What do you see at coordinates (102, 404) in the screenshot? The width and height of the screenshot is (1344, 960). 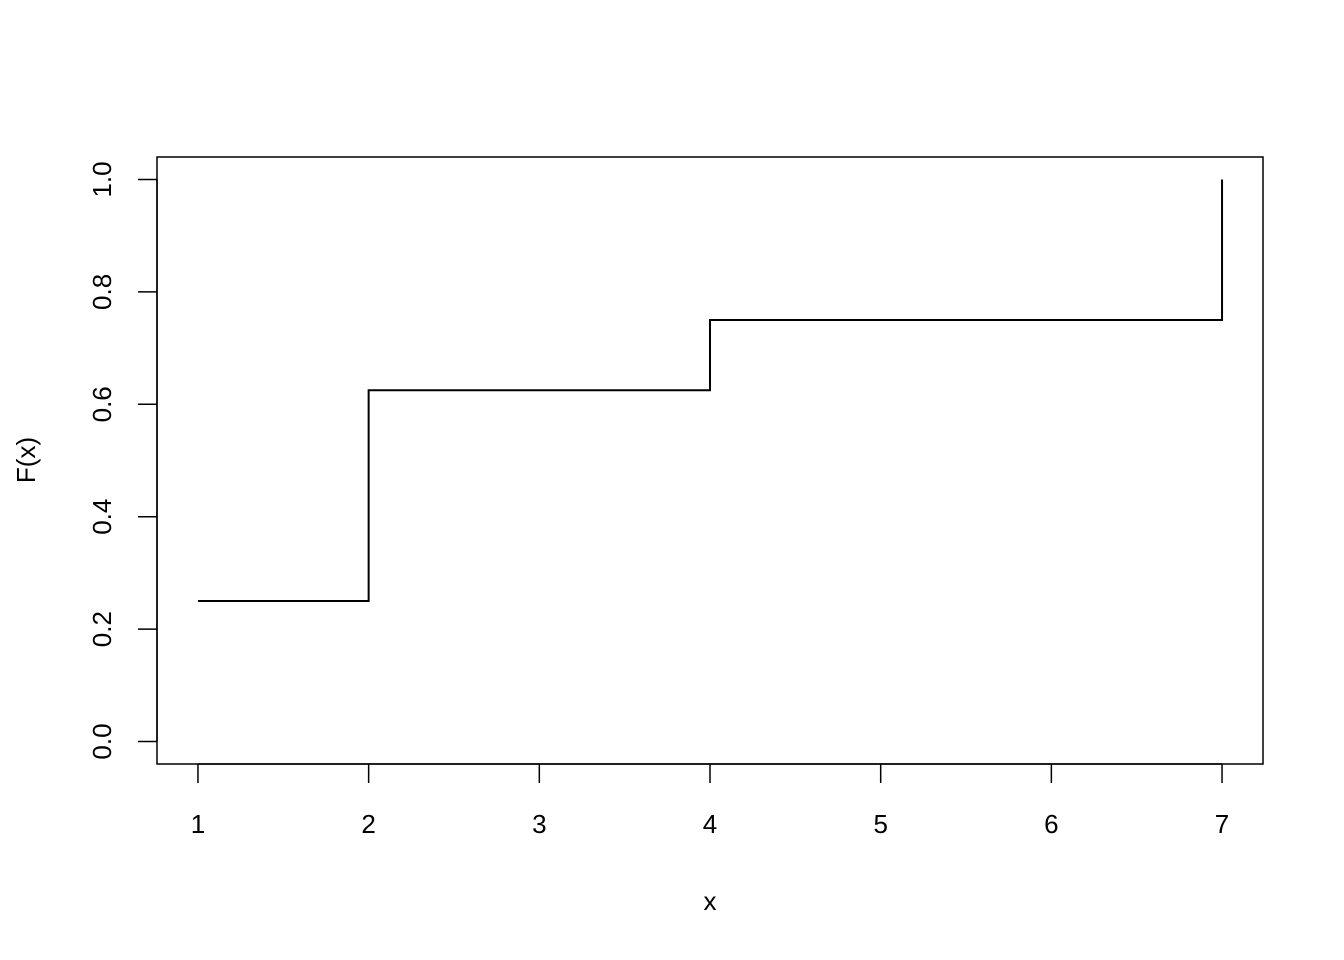 I see `y-tick-label: 0.6` at bounding box center [102, 404].